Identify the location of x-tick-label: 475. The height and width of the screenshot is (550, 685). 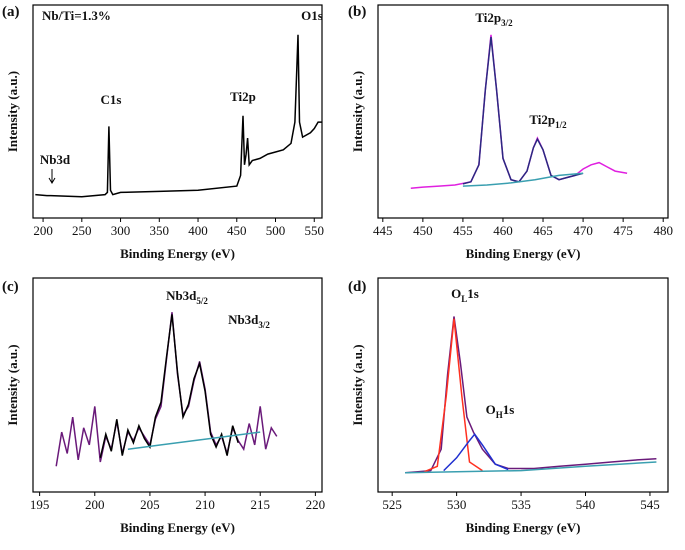
(623, 230).